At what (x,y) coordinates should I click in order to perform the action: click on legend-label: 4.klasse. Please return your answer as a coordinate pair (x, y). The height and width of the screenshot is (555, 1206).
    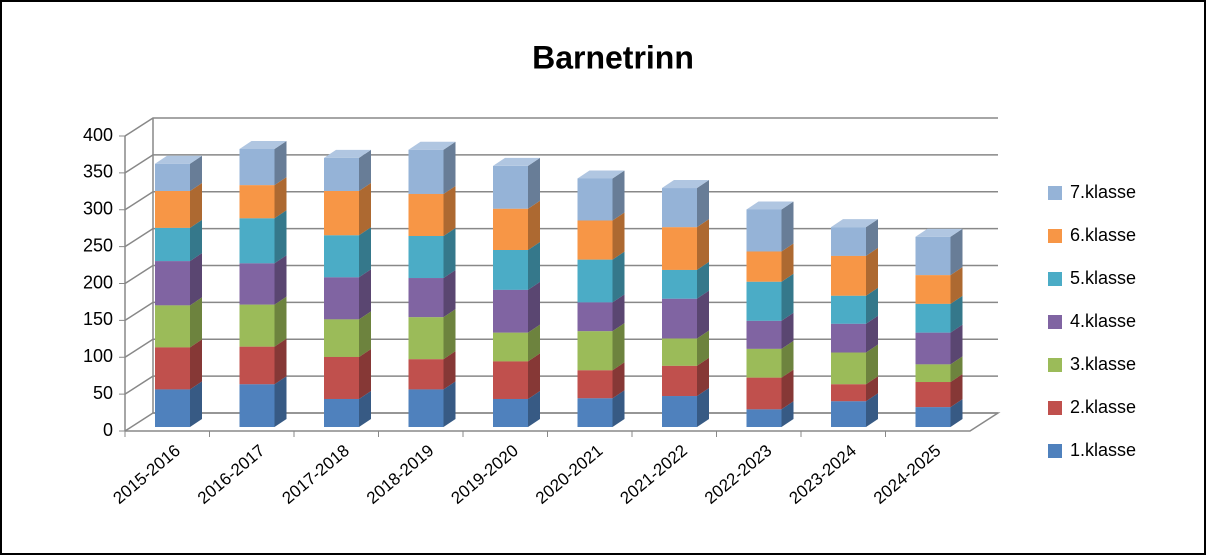
    Looking at the image, I should click on (1103, 321).